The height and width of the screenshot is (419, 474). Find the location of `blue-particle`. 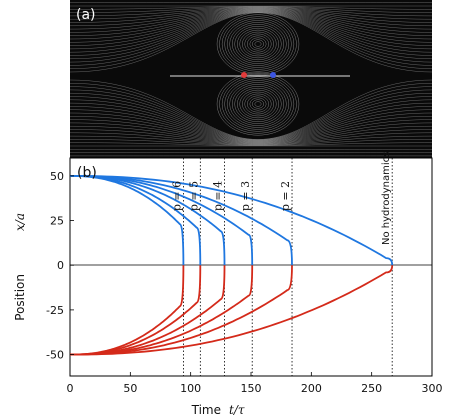

blue-particle is located at coordinates (273, 75).